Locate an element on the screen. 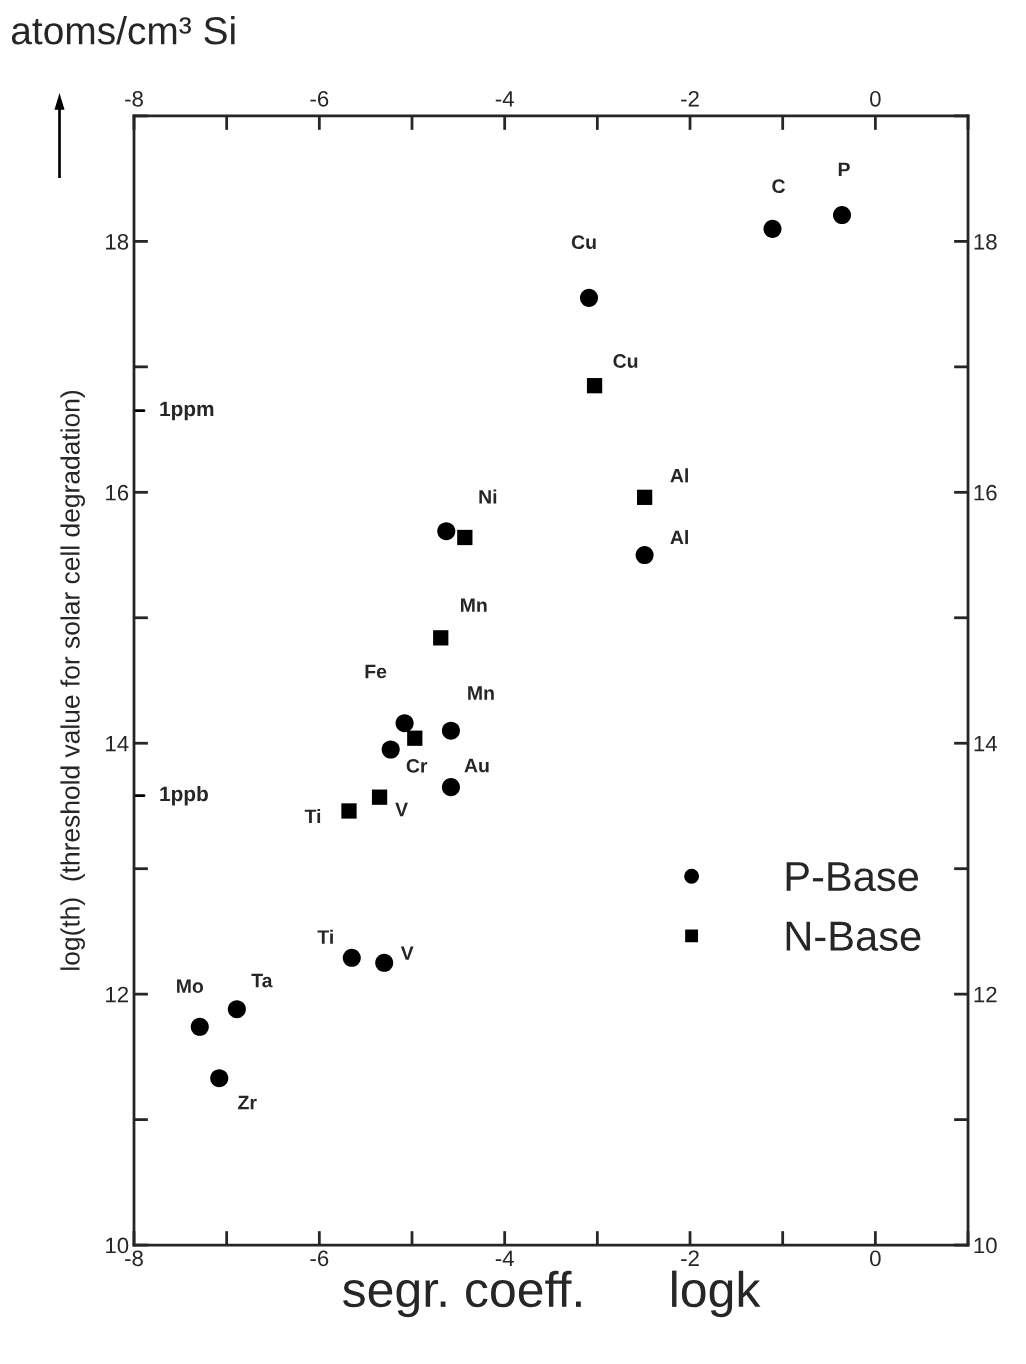  y-tick-label: 14 is located at coordinates (117, 743).